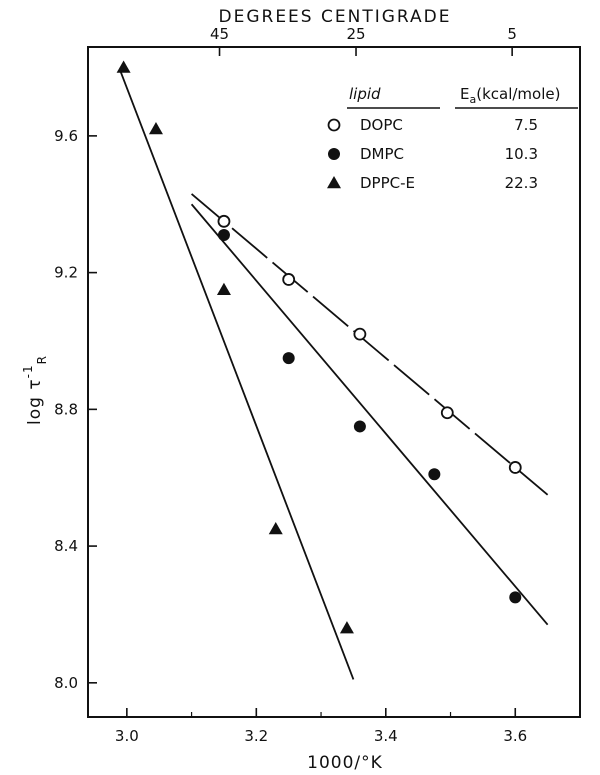  Describe the element at coordinates (219, 34) in the screenshot. I see `top-tick-label: 45` at that location.